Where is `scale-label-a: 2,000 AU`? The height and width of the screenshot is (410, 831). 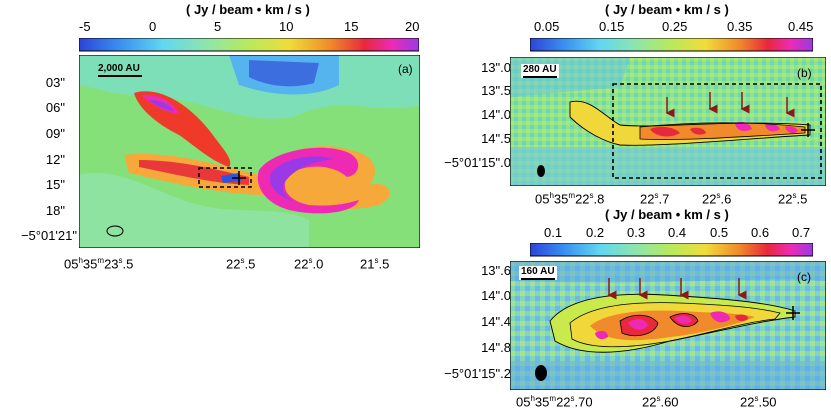 scale-label-a: 2,000 AU is located at coordinates (119, 68).